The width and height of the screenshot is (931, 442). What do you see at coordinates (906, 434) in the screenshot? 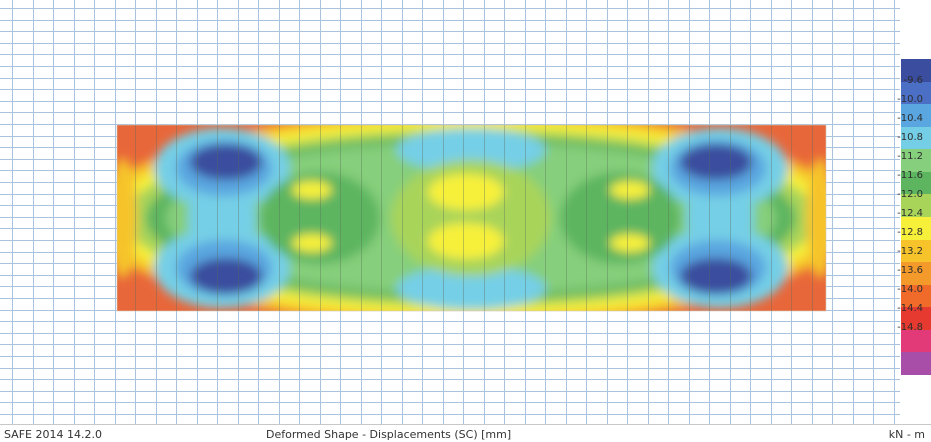
I see `units-label: kN - m` at bounding box center [906, 434].